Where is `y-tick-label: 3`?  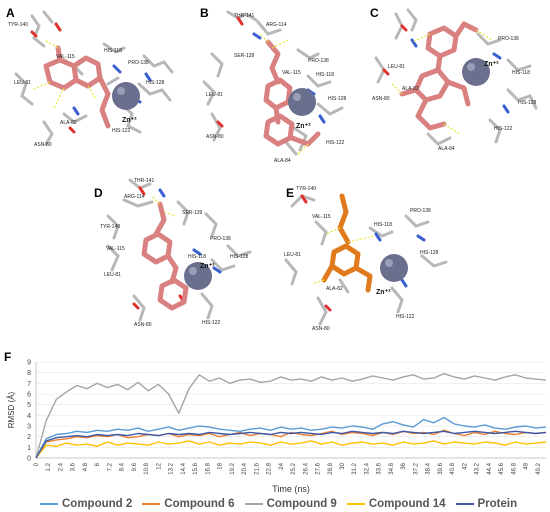 y-tick-label: 3 is located at coordinates (29, 427).